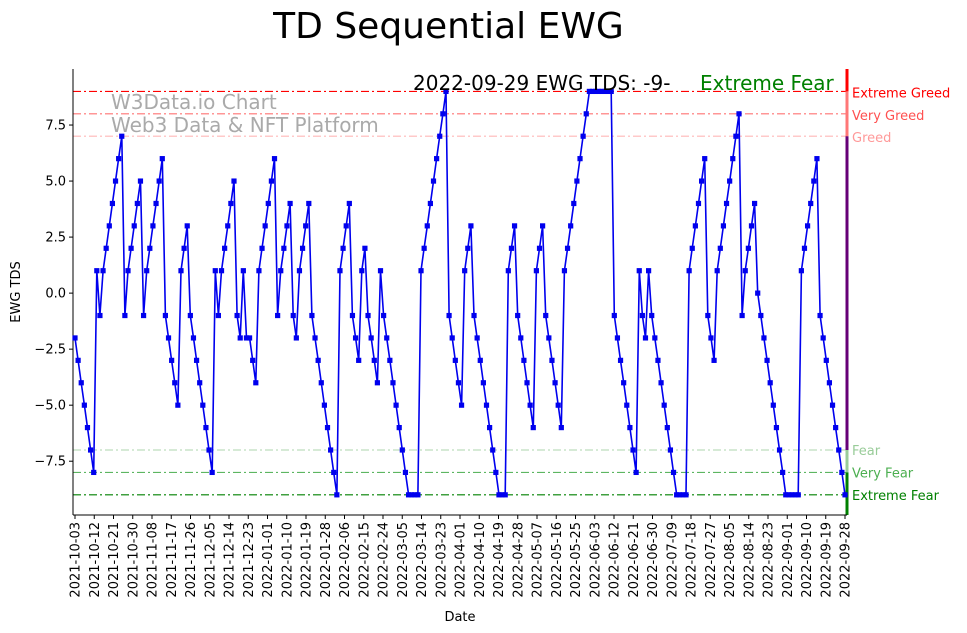  I want to click on x-tick-label: 2022-08-23, so click(769, 560).